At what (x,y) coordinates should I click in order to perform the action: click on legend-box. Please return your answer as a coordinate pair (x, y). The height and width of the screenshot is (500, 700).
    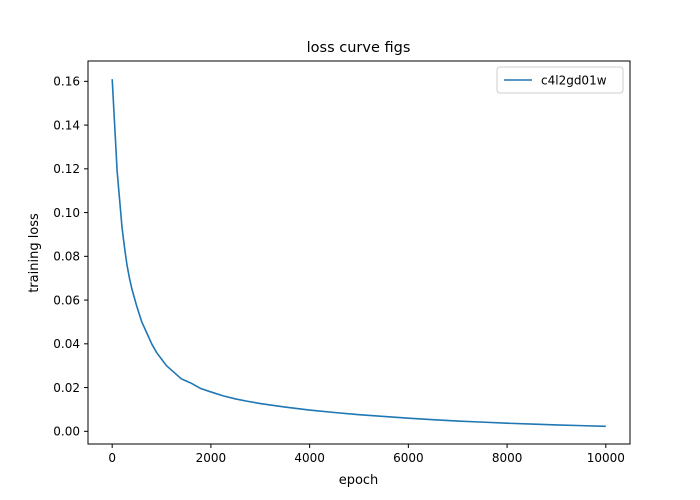
    Looking at the image, I should click on (560, 80).